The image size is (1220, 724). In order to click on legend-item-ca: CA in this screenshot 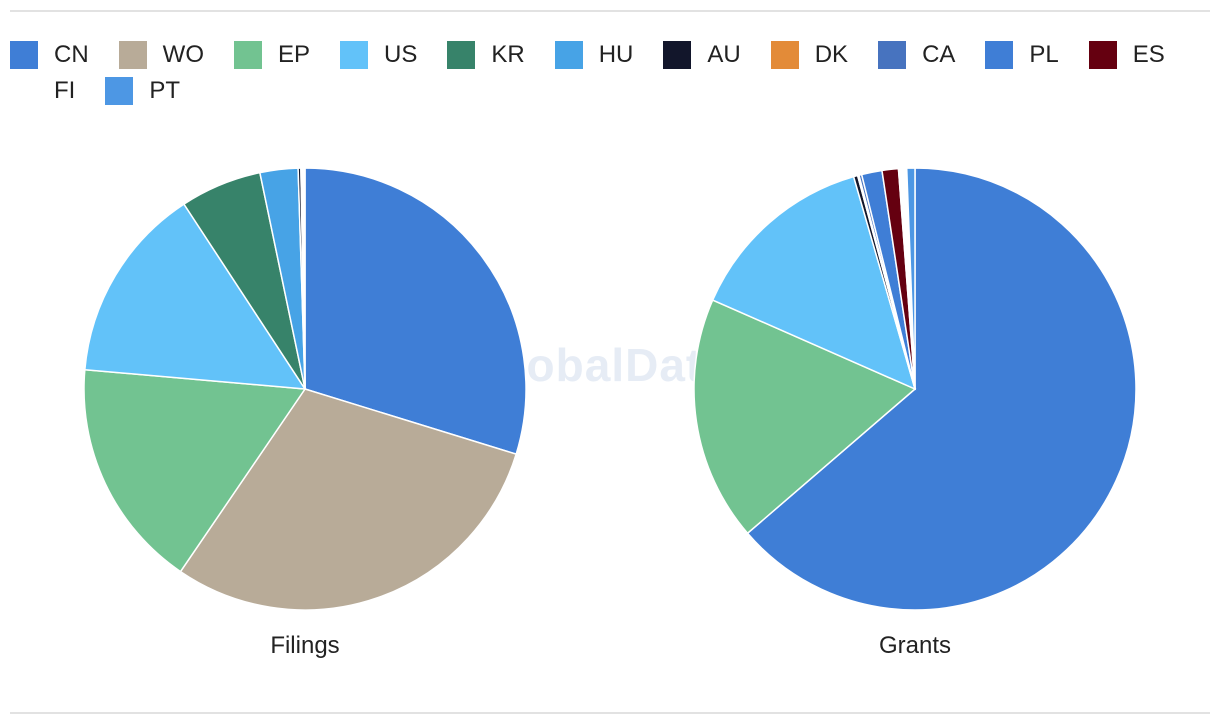, I will do `click(916, 55)`.